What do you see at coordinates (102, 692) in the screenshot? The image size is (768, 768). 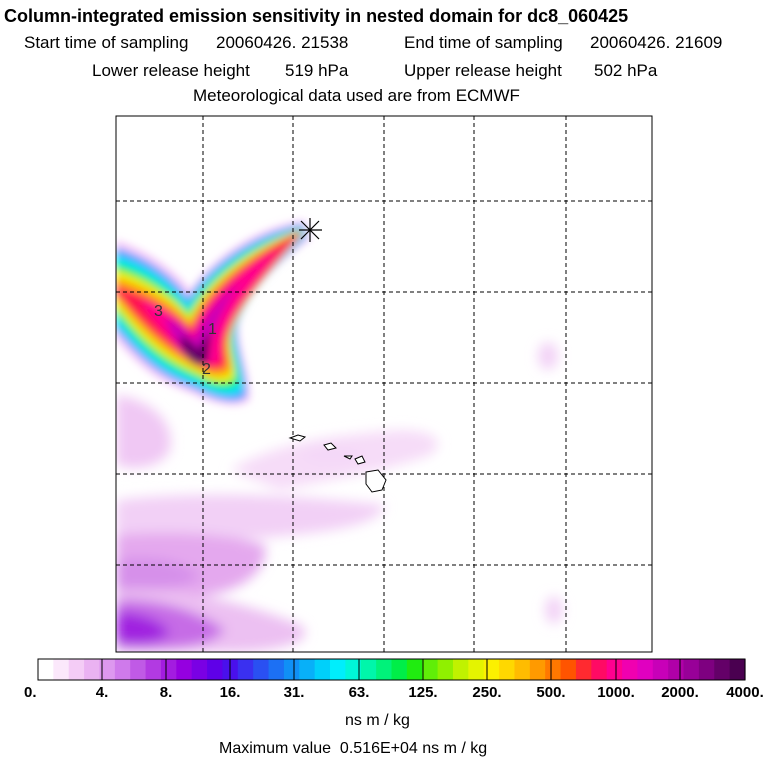 I see `colorbar-tick-label: 4.` at bounding box center [102, 692].